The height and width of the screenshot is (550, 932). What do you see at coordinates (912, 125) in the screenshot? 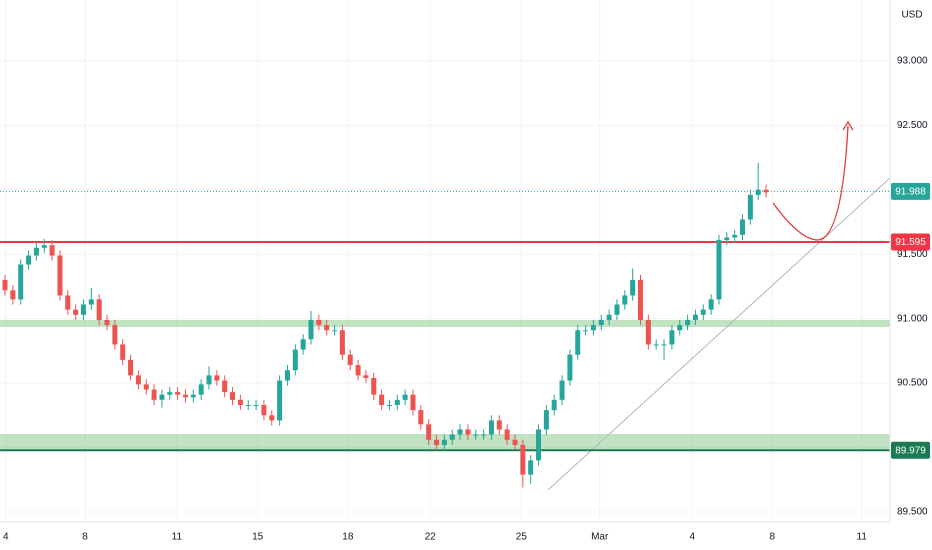
I see `y-tick-label: 92.500` at bounding box center [912, 125].